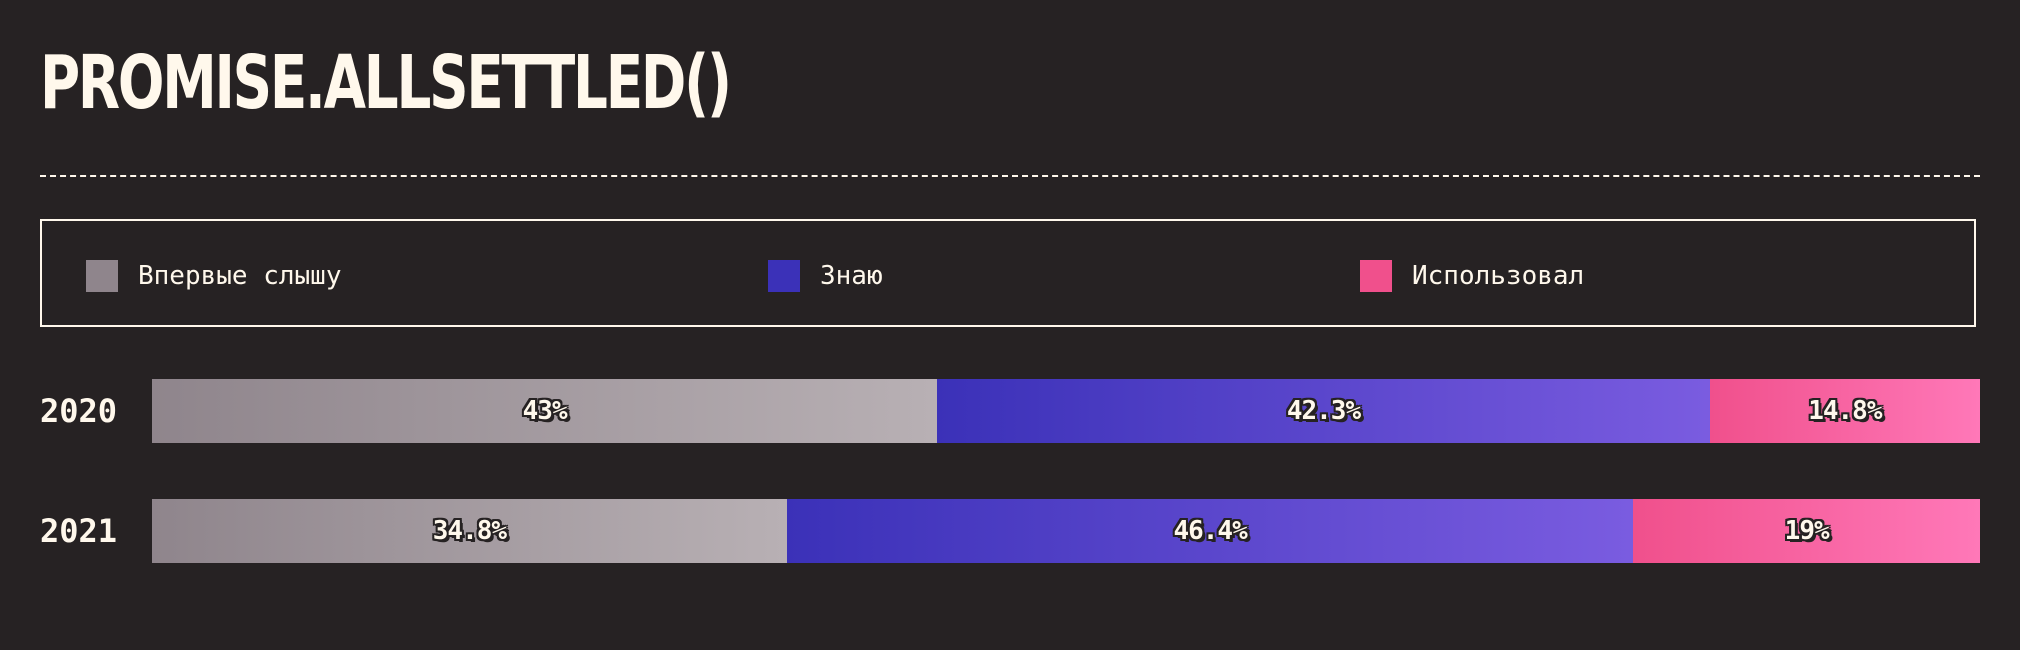 The image size is (2020, 650). I want to click on title-divider, so click(1010, 176).